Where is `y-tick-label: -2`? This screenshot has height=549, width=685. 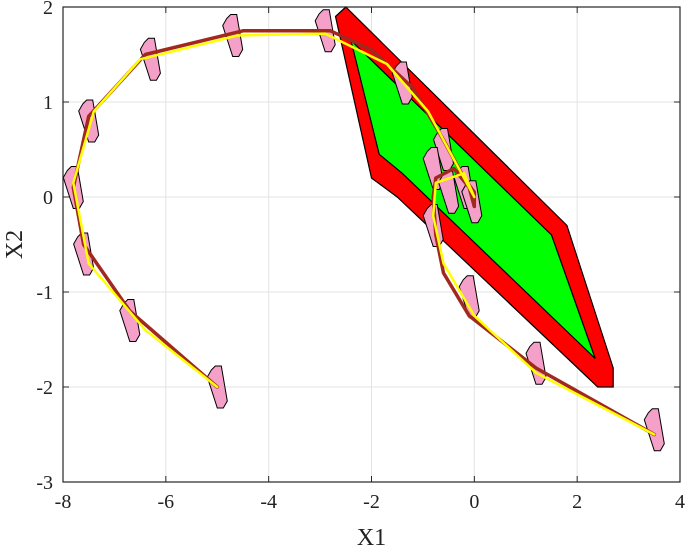
y-tick-label: -2 is located at coordinates (44, 388).